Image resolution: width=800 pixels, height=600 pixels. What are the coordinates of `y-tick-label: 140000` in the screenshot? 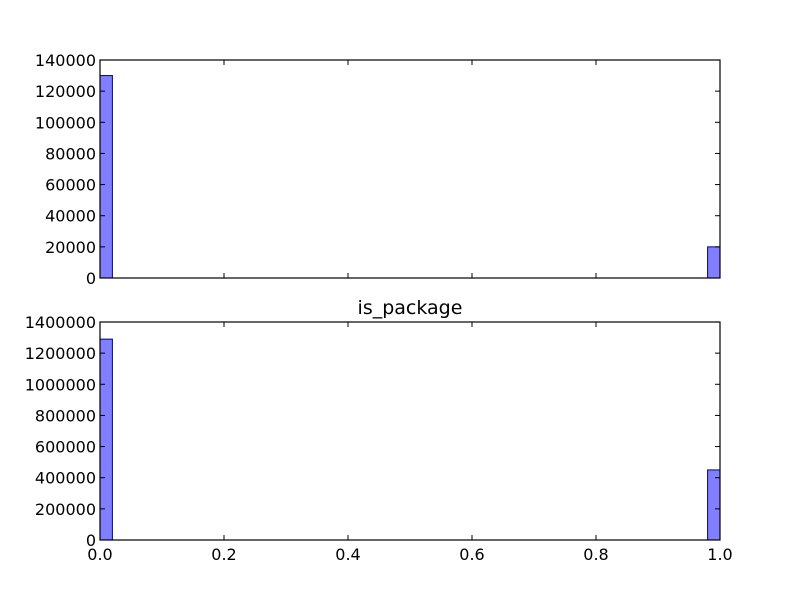 It's located at (65, 60).